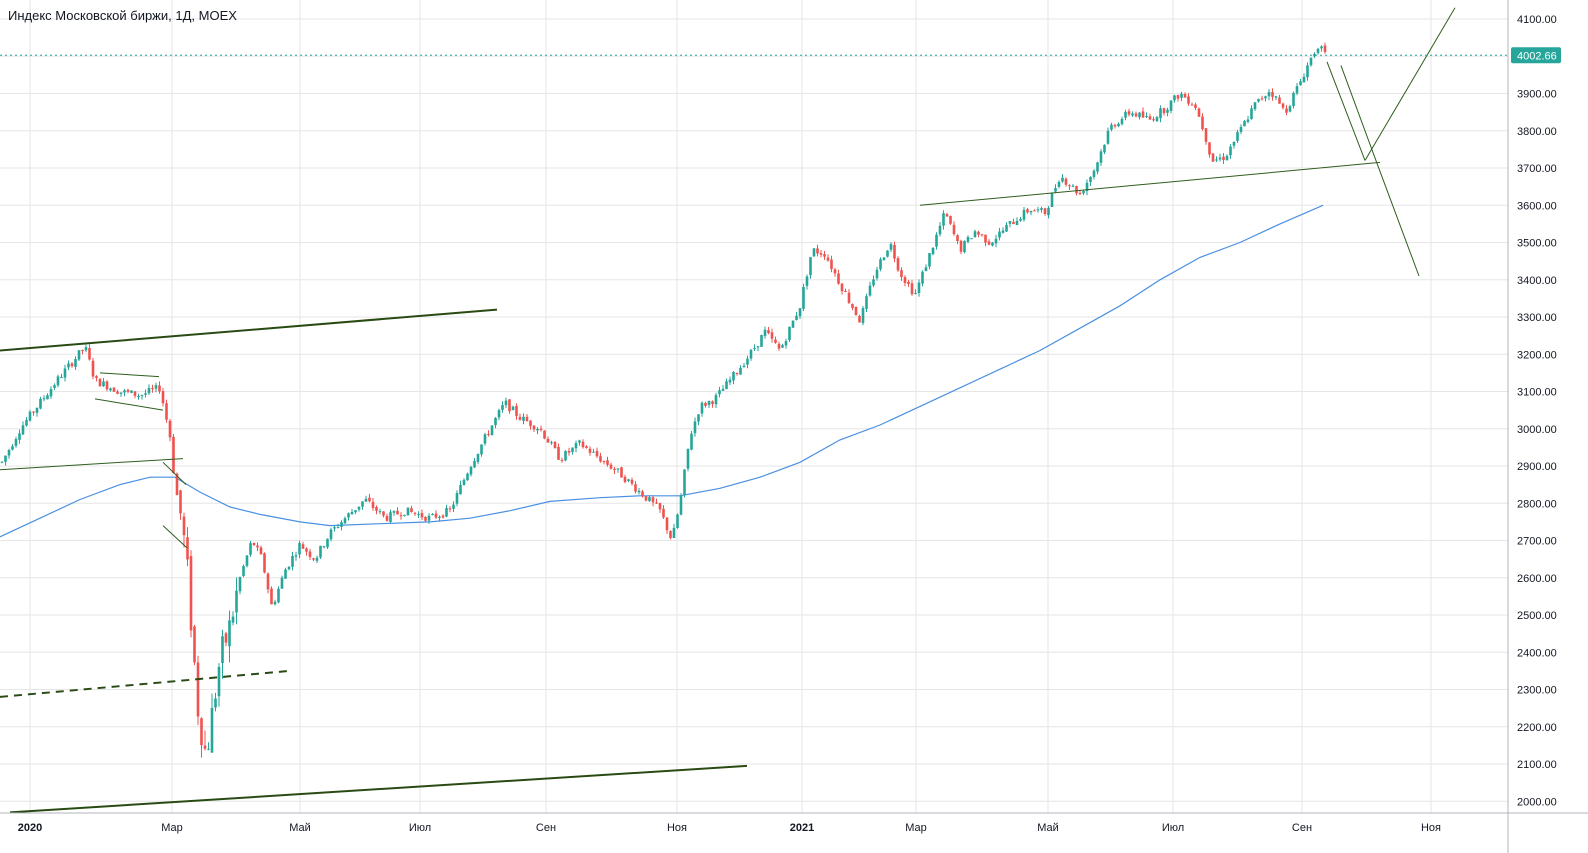 This screenshot has width=1588, height=853. Describe the element at coordinates (1537, 728) in the screenshot. I see `y-tick-label: 2200.00` at that location.